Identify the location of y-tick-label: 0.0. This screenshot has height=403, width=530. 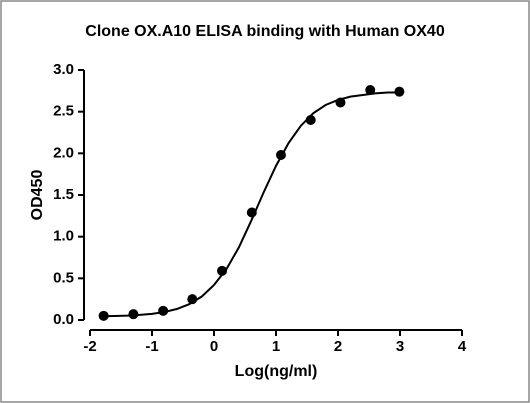
(63, 319).